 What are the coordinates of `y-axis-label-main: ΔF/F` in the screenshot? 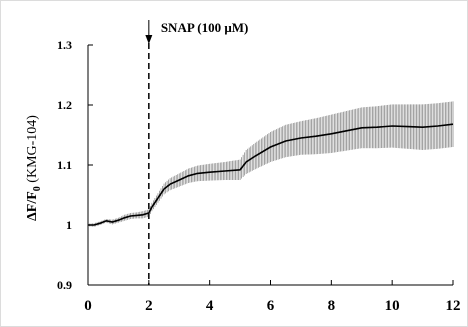 It's located at (32, 206).